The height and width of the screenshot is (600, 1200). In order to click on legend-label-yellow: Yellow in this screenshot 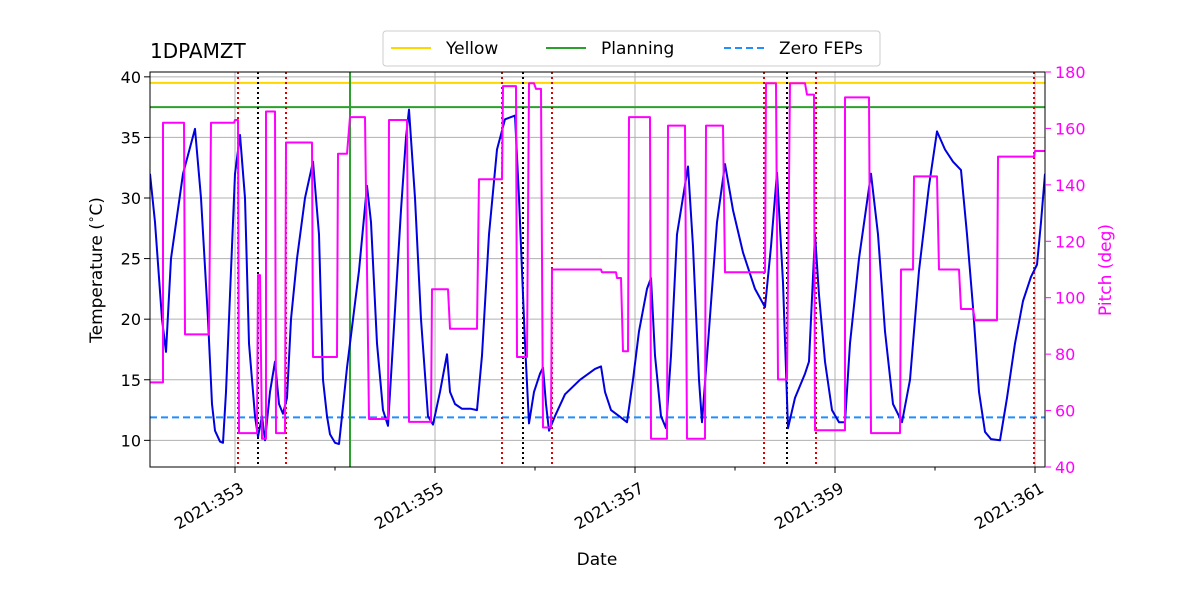, I will do `click(471, 49)`.